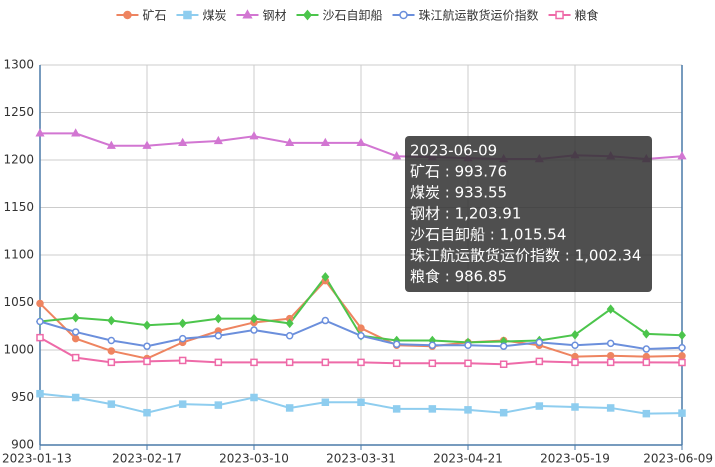  Describe the element at coordinates (22, 445) in the screenshot. I see `y-tick-label: 900` at that location.